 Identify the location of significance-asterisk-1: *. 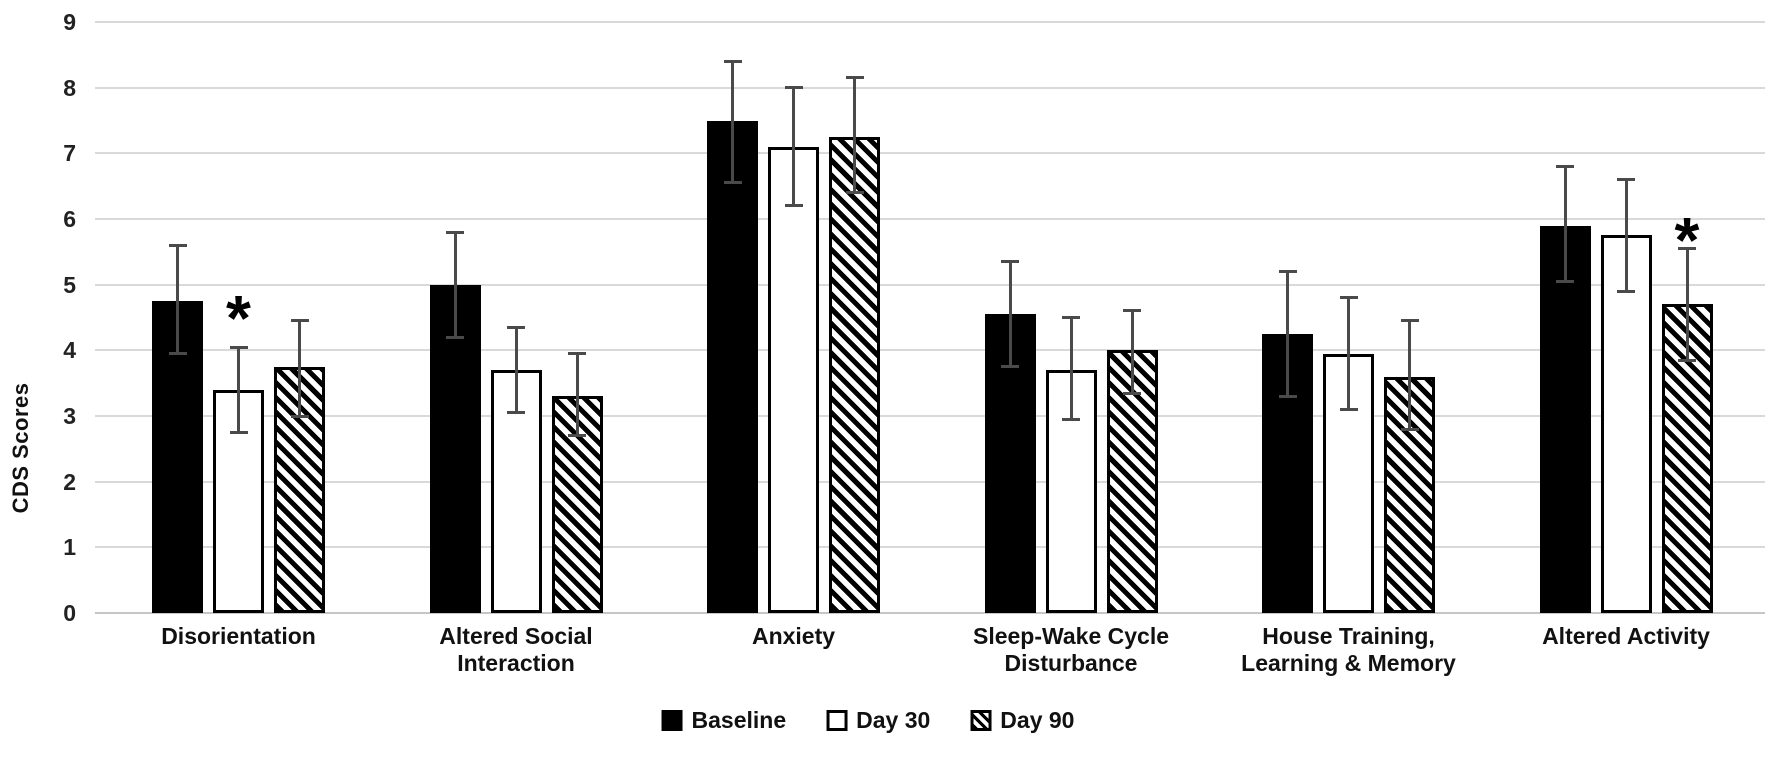
(238, 317).